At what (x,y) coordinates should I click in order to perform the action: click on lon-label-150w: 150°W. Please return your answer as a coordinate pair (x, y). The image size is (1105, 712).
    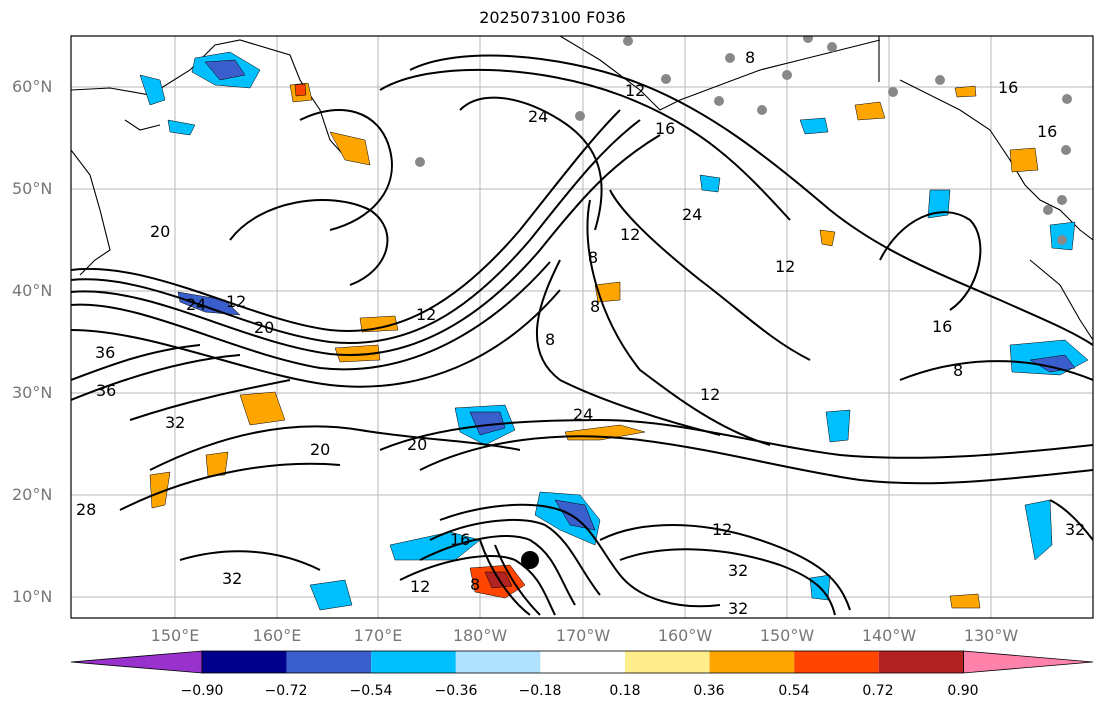
    Looking at the image, I should click on (787, 635).